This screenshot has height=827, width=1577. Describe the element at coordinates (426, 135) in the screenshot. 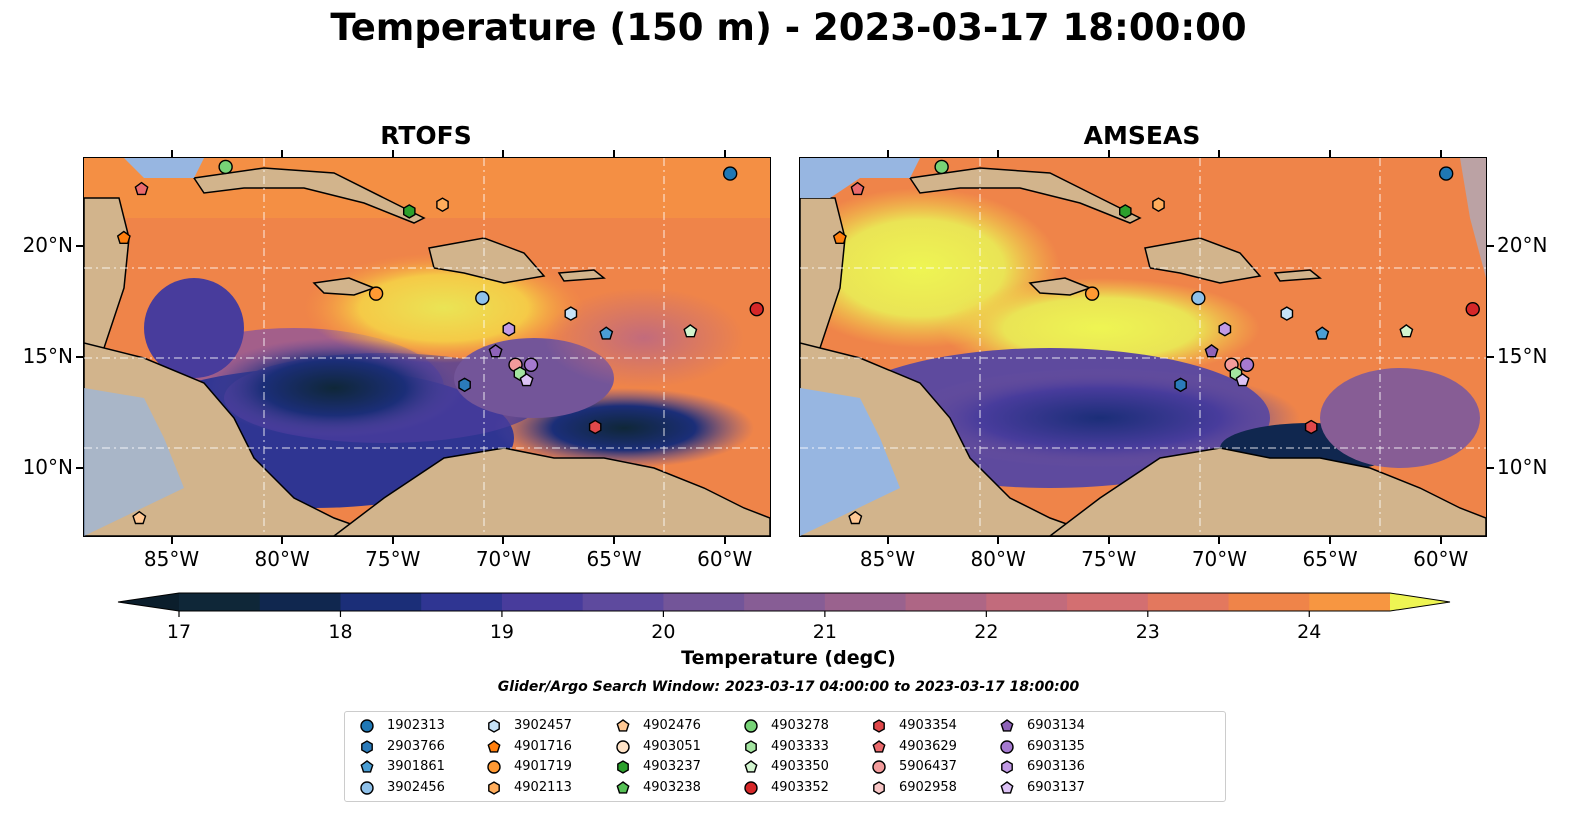

I see `panel-title-rtofs: RTOFS` at that location.